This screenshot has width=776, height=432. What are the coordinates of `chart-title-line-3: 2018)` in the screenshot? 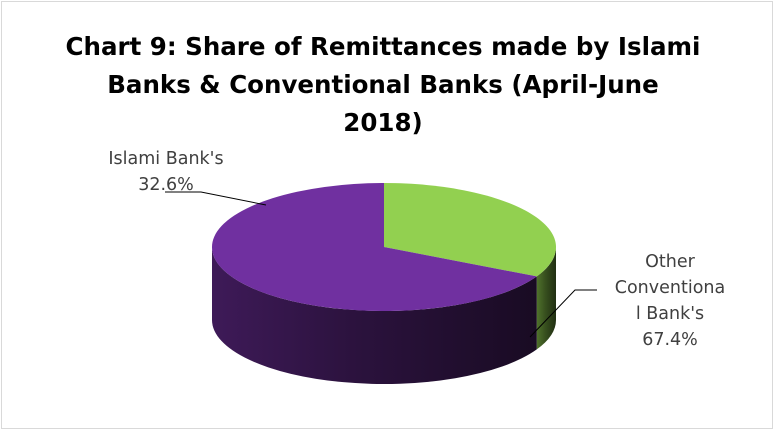 It's located at (383, 122).